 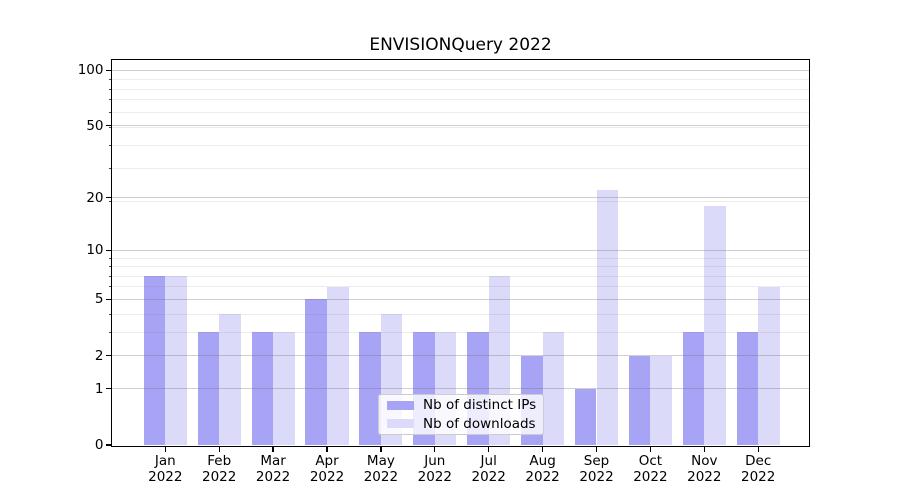 What do you see at coordinates (219, 477) in the screenshot?
I see `x-tick-year-feb: 2022` at bounding box center [219, 477].